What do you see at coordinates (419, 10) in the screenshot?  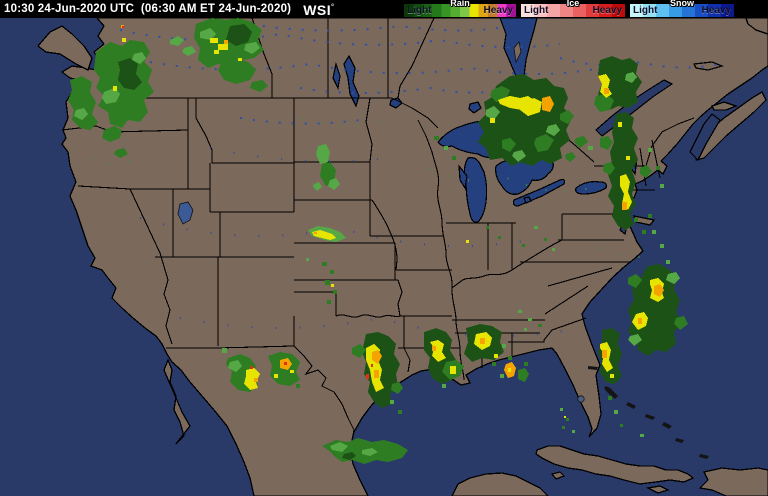 I see `legend-rain-light-label: Light` at bounding box center [419, 10].